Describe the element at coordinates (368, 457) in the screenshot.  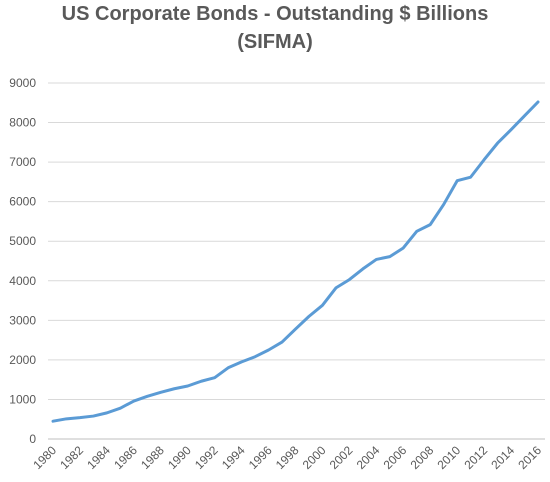
I see `x-tick-label: 2004` at that location.